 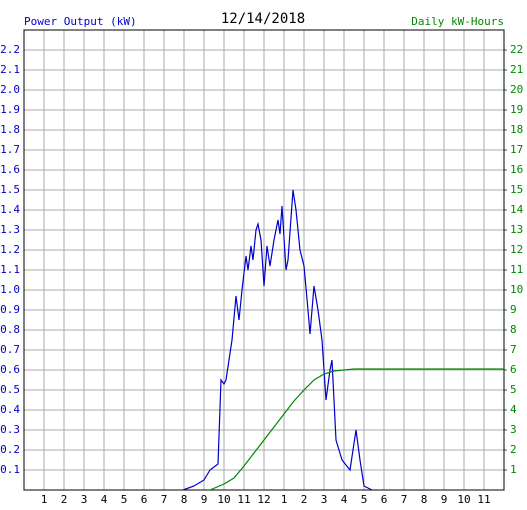 I want to click on y2-tick-label: 17, so click(x=516, y=149).